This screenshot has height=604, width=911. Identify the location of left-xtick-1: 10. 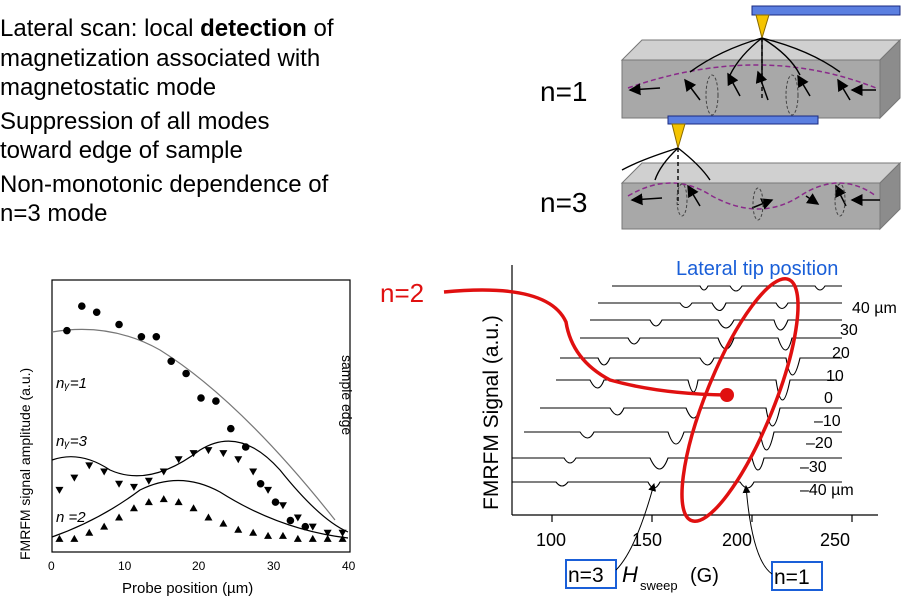
(125, 566).